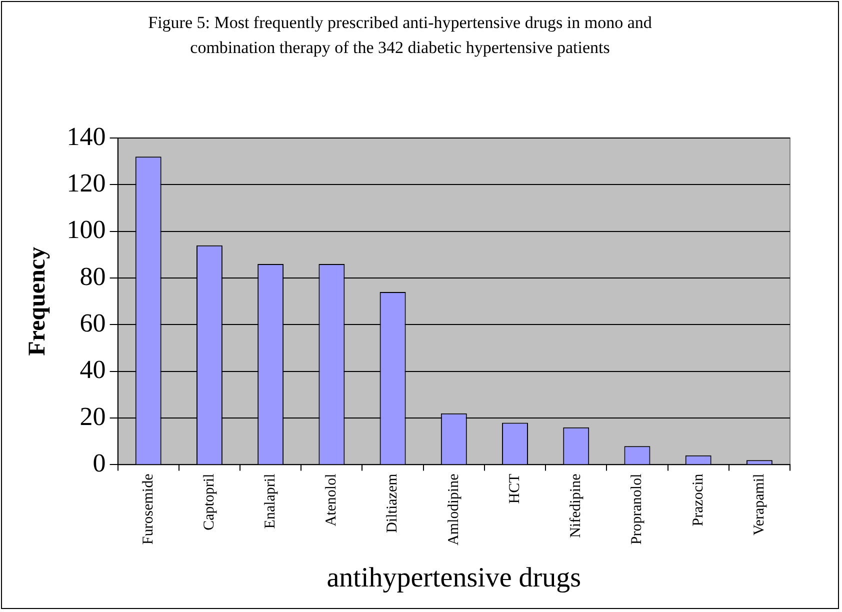 Image resolution: width=842 pixels, height=612 pixels. I want to click on y-tick-label: 140, so click(86, 136).